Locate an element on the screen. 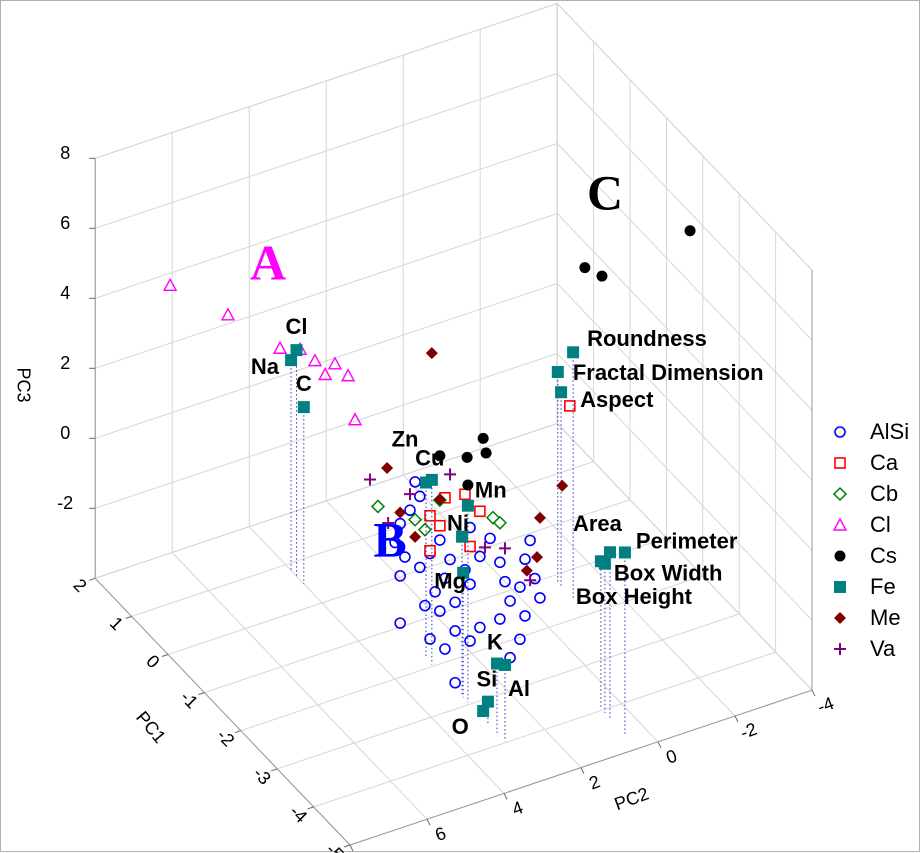 This screenshot has height=853, width=921. legend-label: Cl is located at coordinates (880, 524).